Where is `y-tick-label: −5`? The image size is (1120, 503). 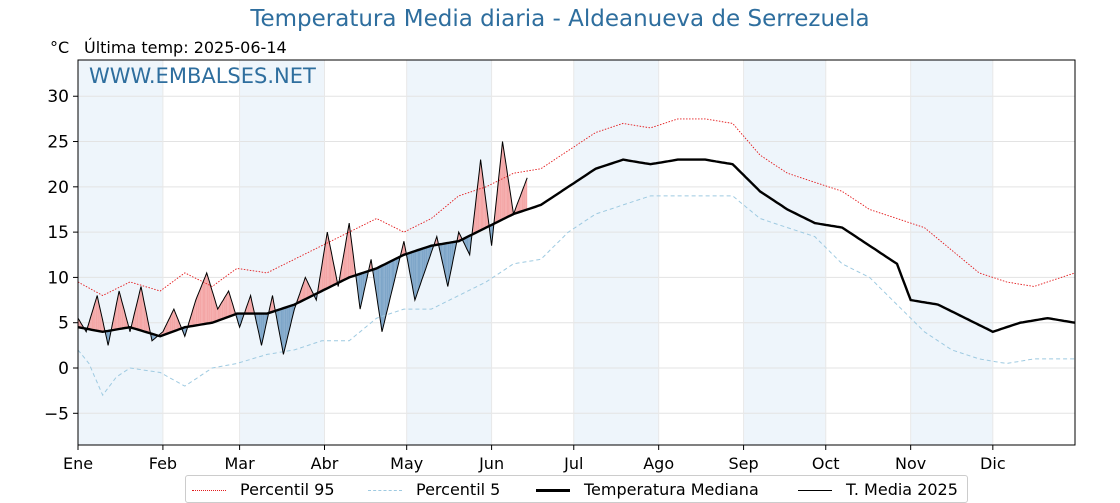
y-tick-label: −5 is located at coordinates (56, 414).